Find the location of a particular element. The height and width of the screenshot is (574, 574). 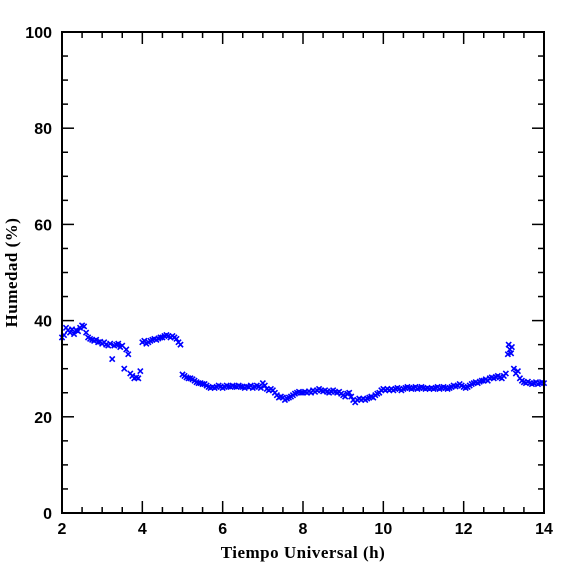

y-tick-label: 80 is located at coordinates (43, 129).